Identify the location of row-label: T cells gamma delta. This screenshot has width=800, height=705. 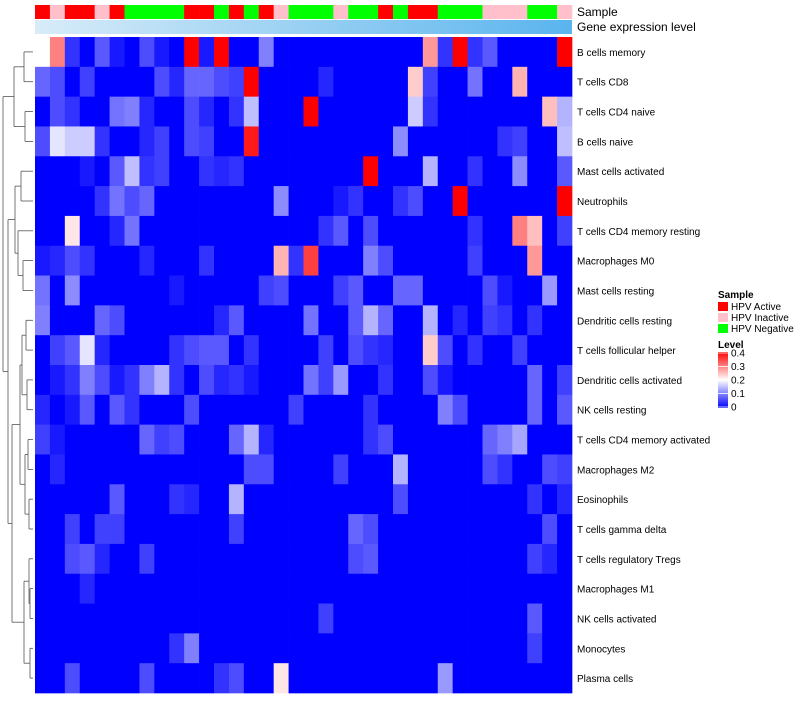
(622, 530).